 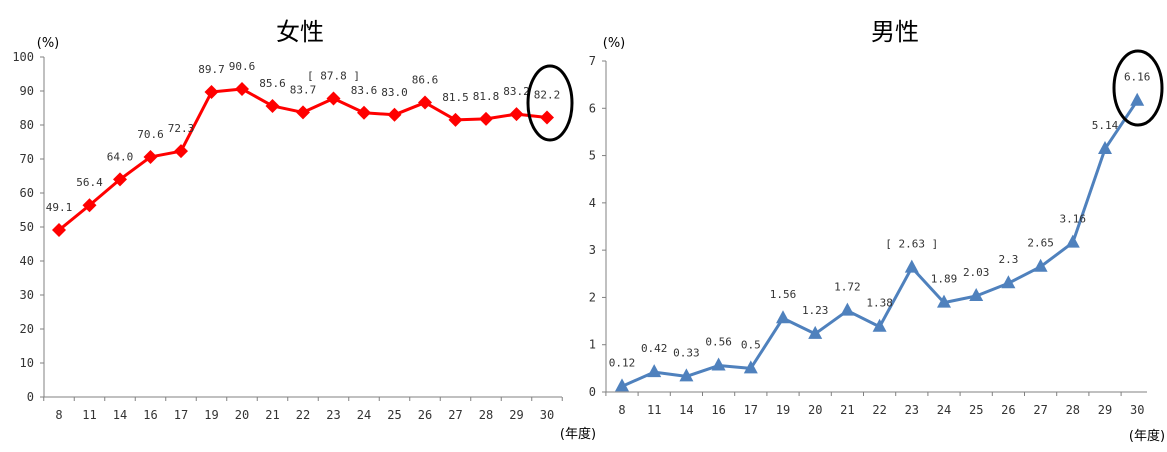 What do you see at coordinates (783, 294) in the screenshot?
I see `male-data-label: 1.56` at bounding box center [783, 294].